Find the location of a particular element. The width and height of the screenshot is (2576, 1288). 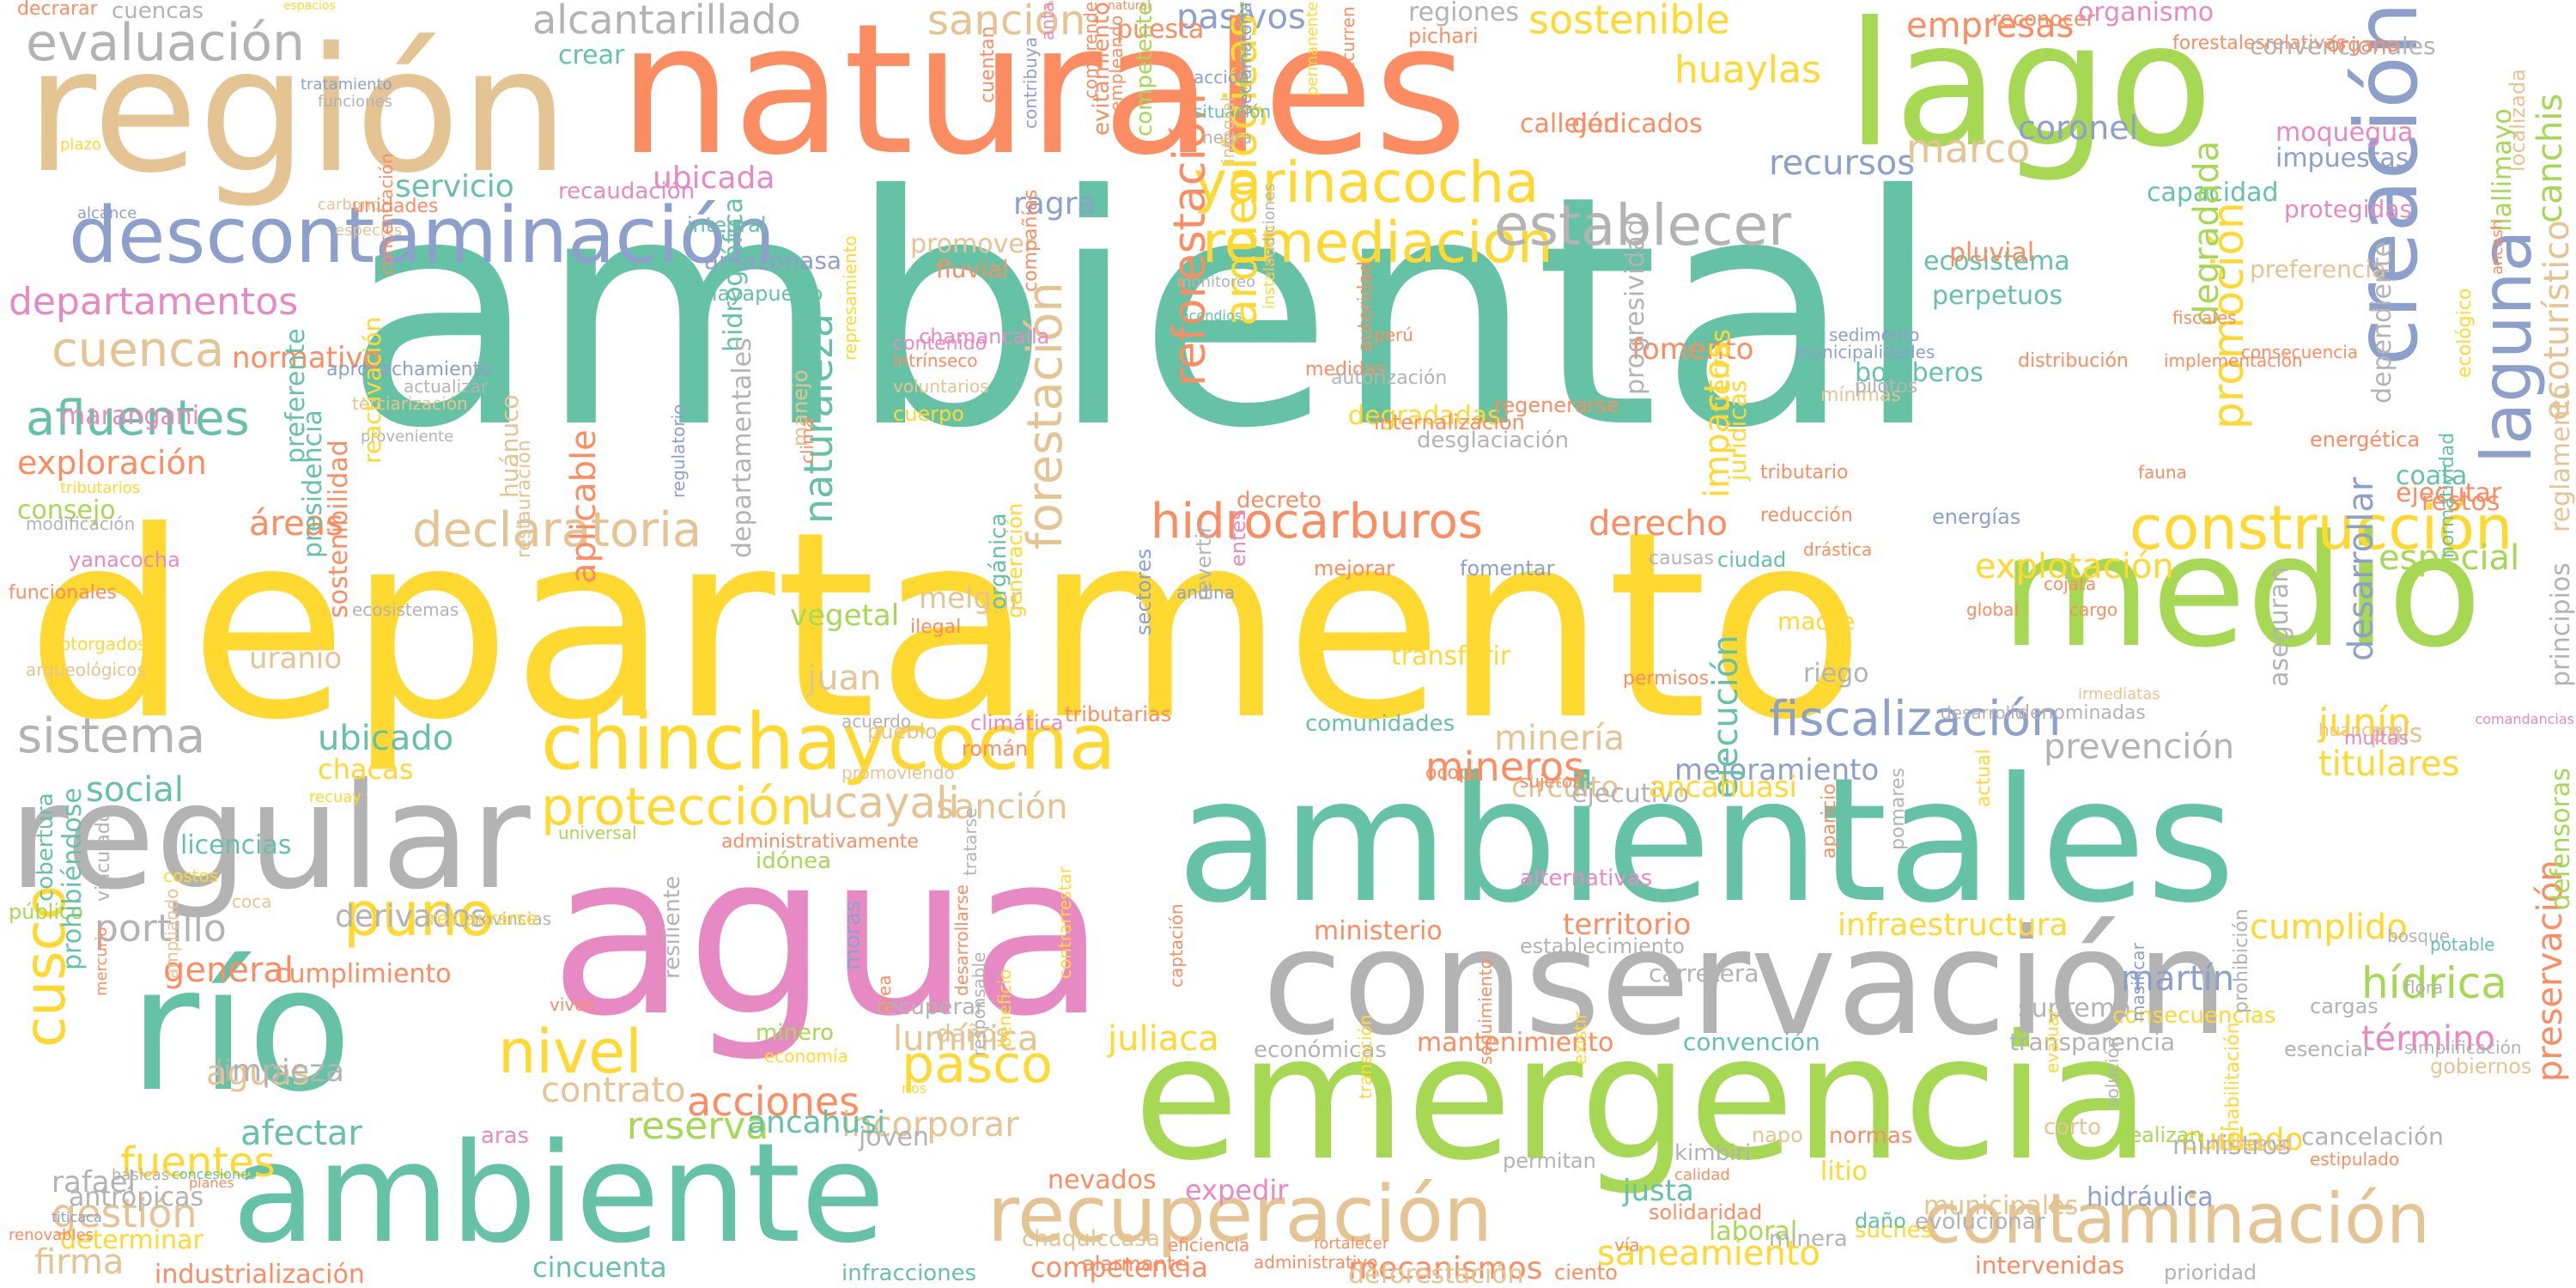

word-fluvial: fluvial is located at coordinates (973, 269).